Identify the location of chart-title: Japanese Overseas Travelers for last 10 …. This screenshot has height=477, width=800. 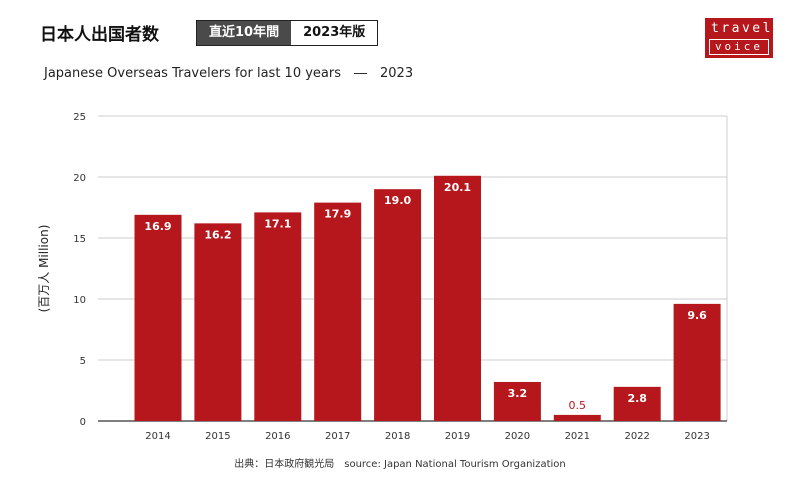
(229, 73).